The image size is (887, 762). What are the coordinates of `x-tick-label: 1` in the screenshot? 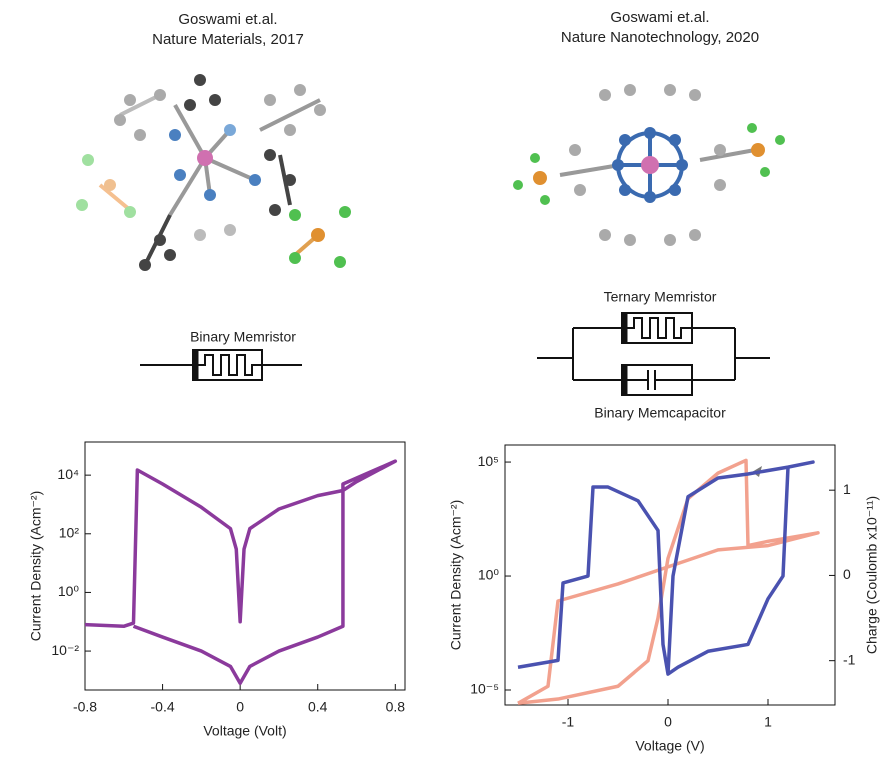 It's located at (768, 722).